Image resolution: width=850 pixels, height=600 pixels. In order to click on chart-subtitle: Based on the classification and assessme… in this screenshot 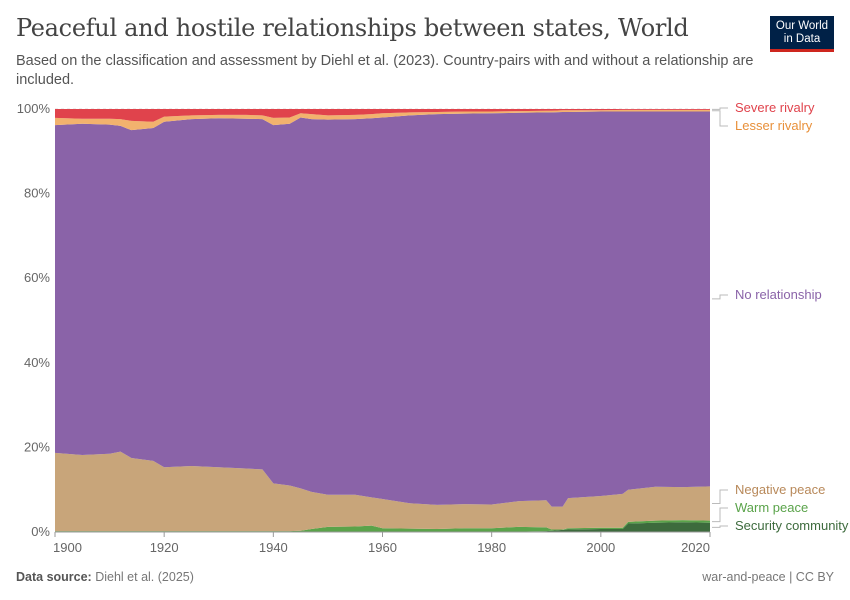, I will do `click(385, 70)`.